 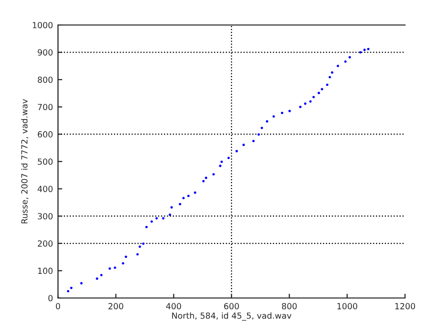 I want to click on x-axis-title: North, 584, id 45_5, vad.wav, so click(x=232, y=316).